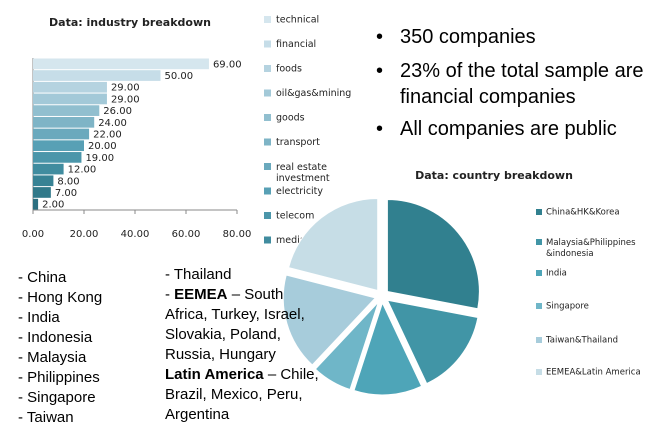 The width and height of the screenshot is (654, 445). What do you see at coordinates (186, 234) in the screenshot?
I see `x-tick-label: 60.00` at bounding box center [186, 234].